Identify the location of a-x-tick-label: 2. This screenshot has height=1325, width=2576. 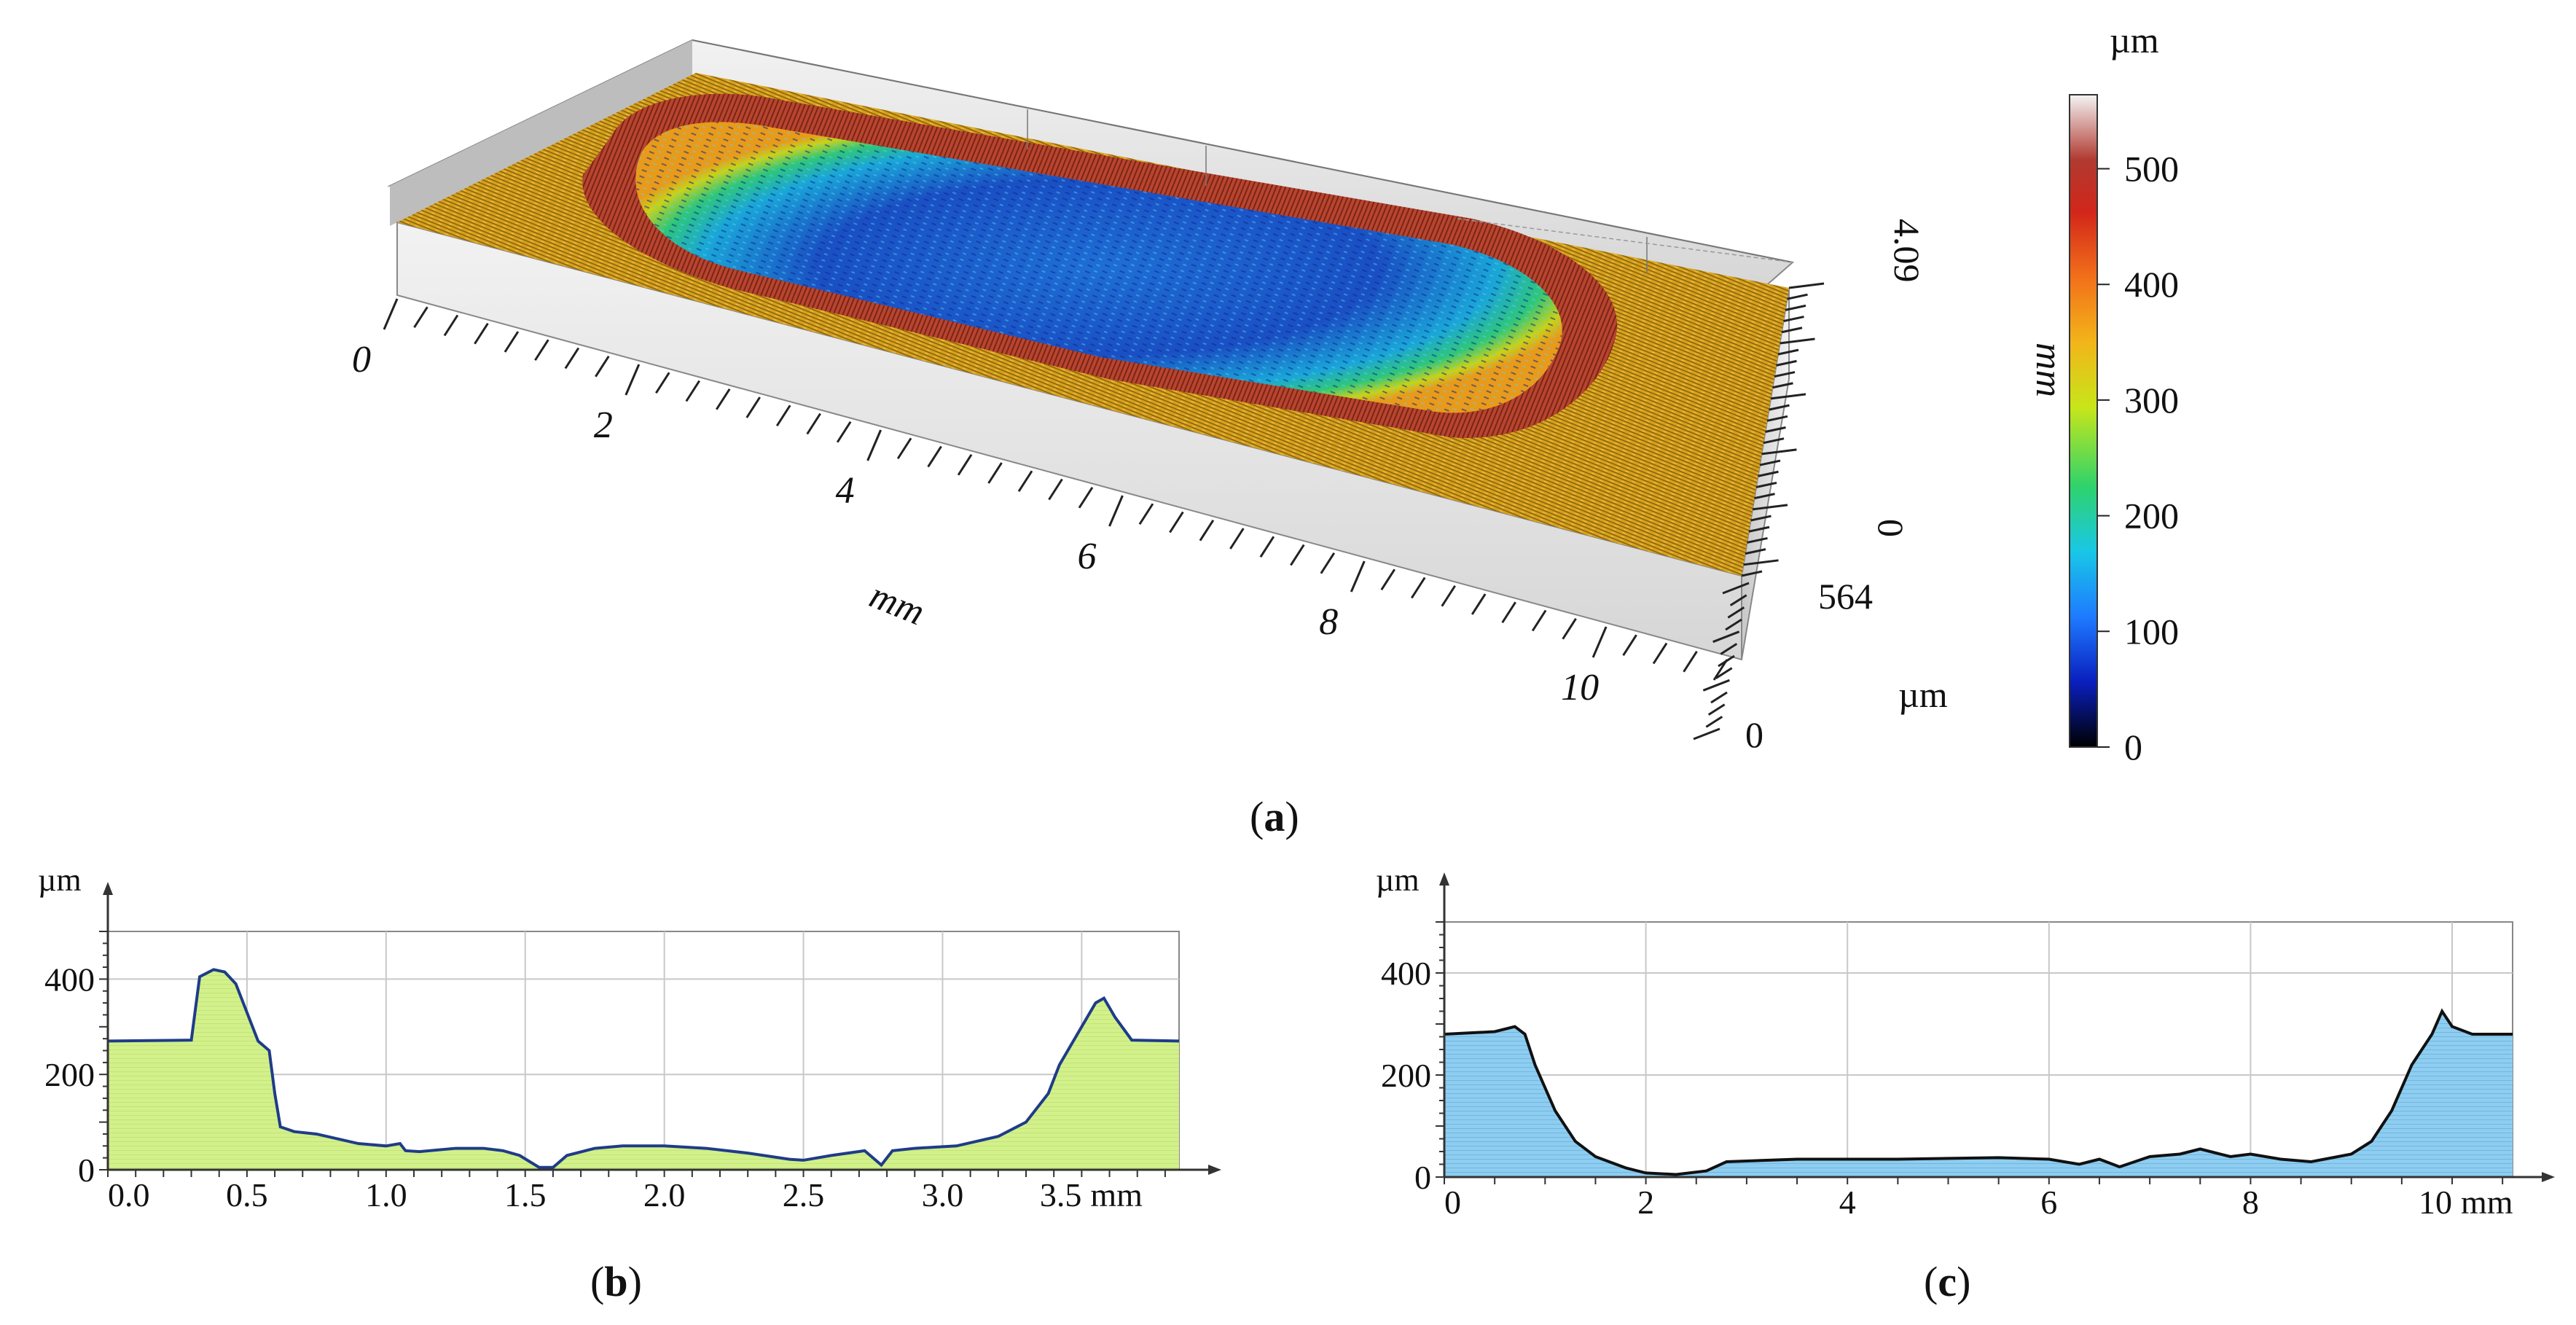
(603, 425).